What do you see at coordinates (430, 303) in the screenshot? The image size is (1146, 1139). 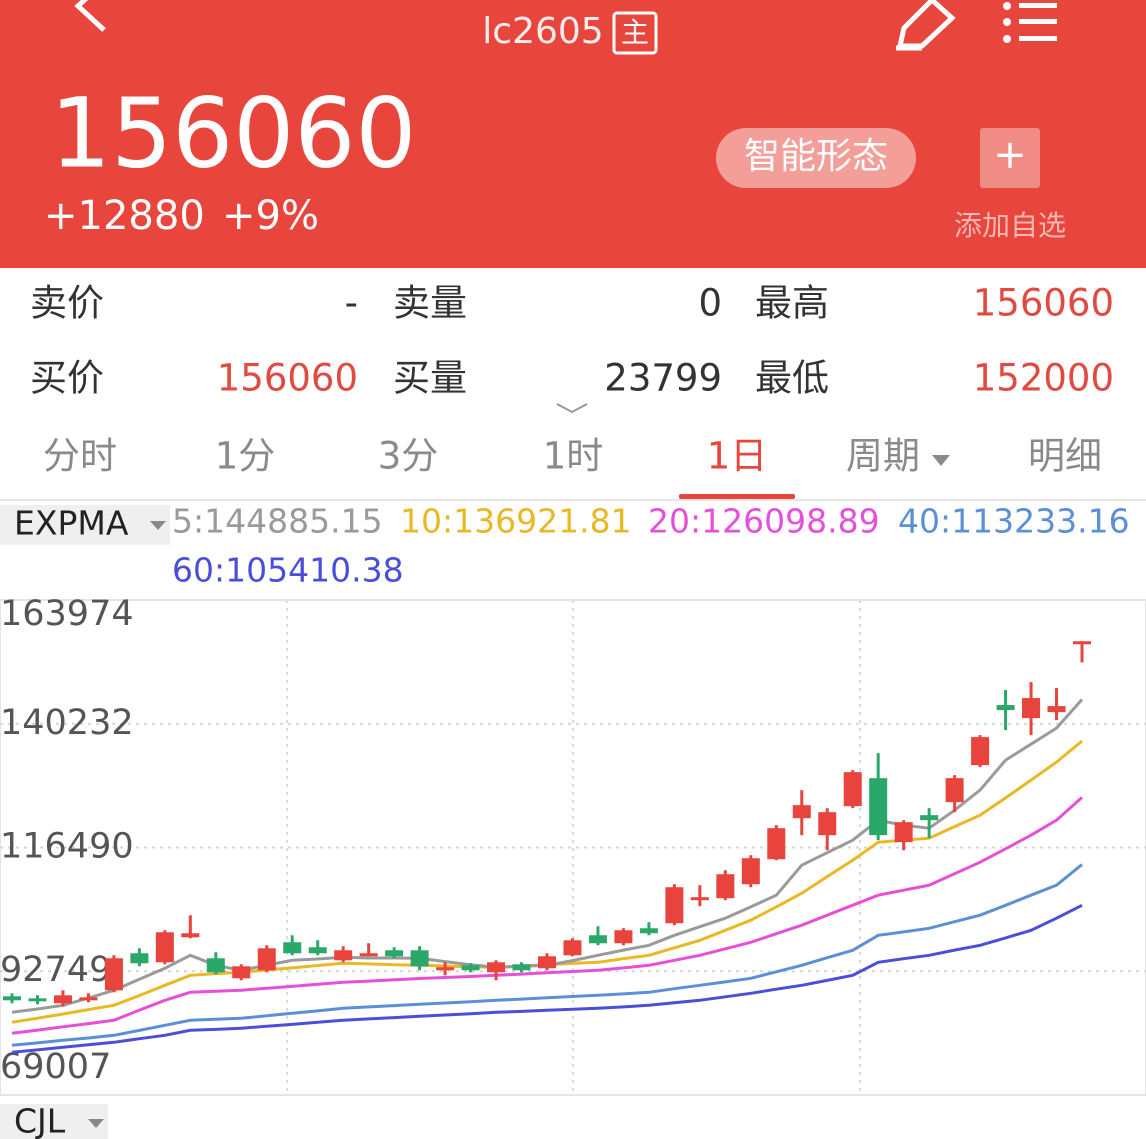 I see `quote-label: 卖量` at bounding box center [430, 303].